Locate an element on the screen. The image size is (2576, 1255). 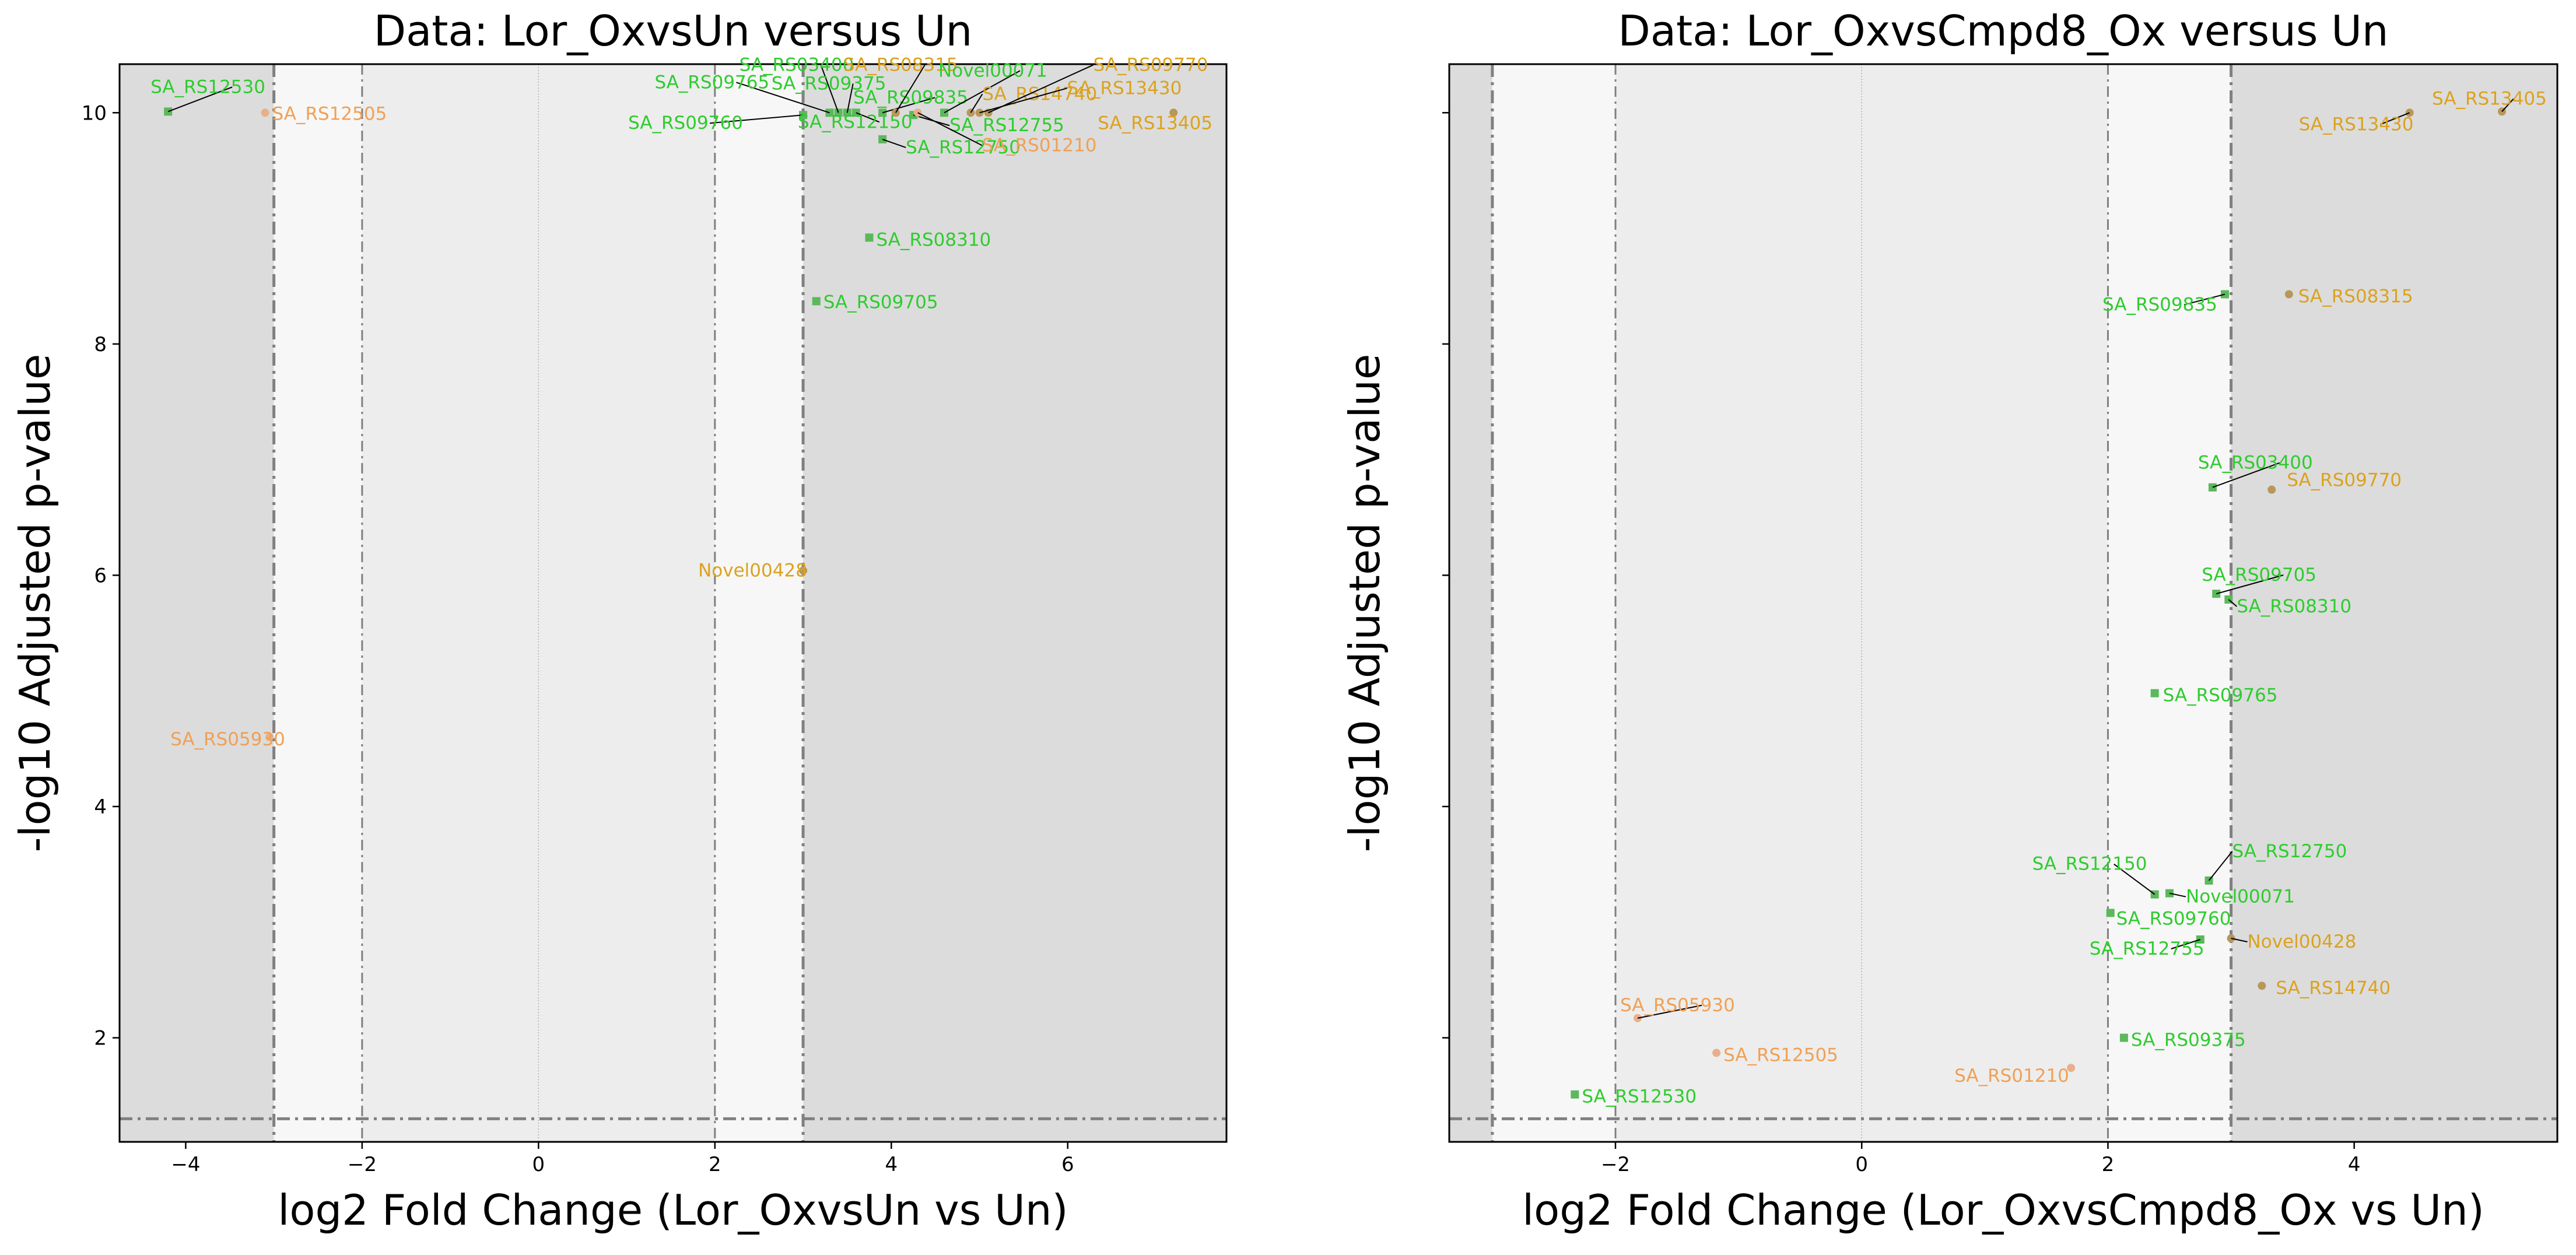
x-tick-label: −4 is located at coordinates (185, 1164).